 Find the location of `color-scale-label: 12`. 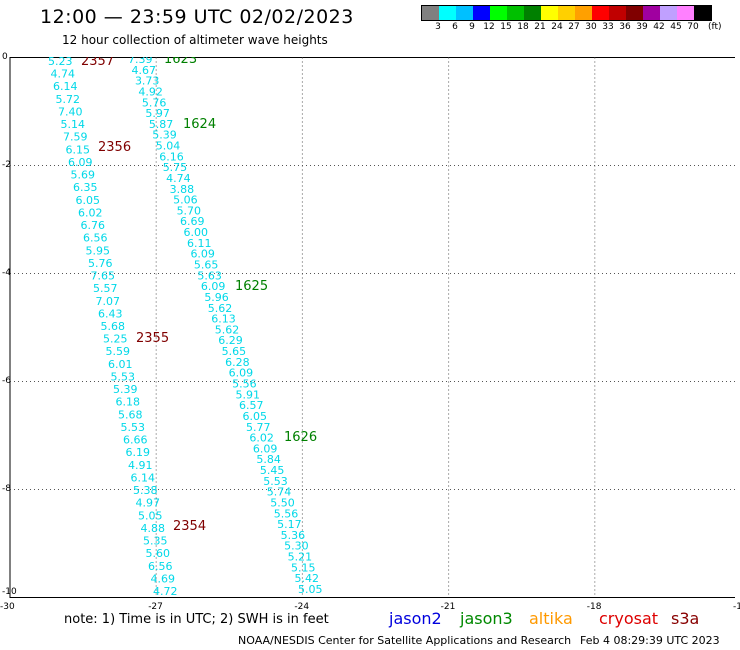

color-scale-label: 12 is located at coordinates (489, 27).